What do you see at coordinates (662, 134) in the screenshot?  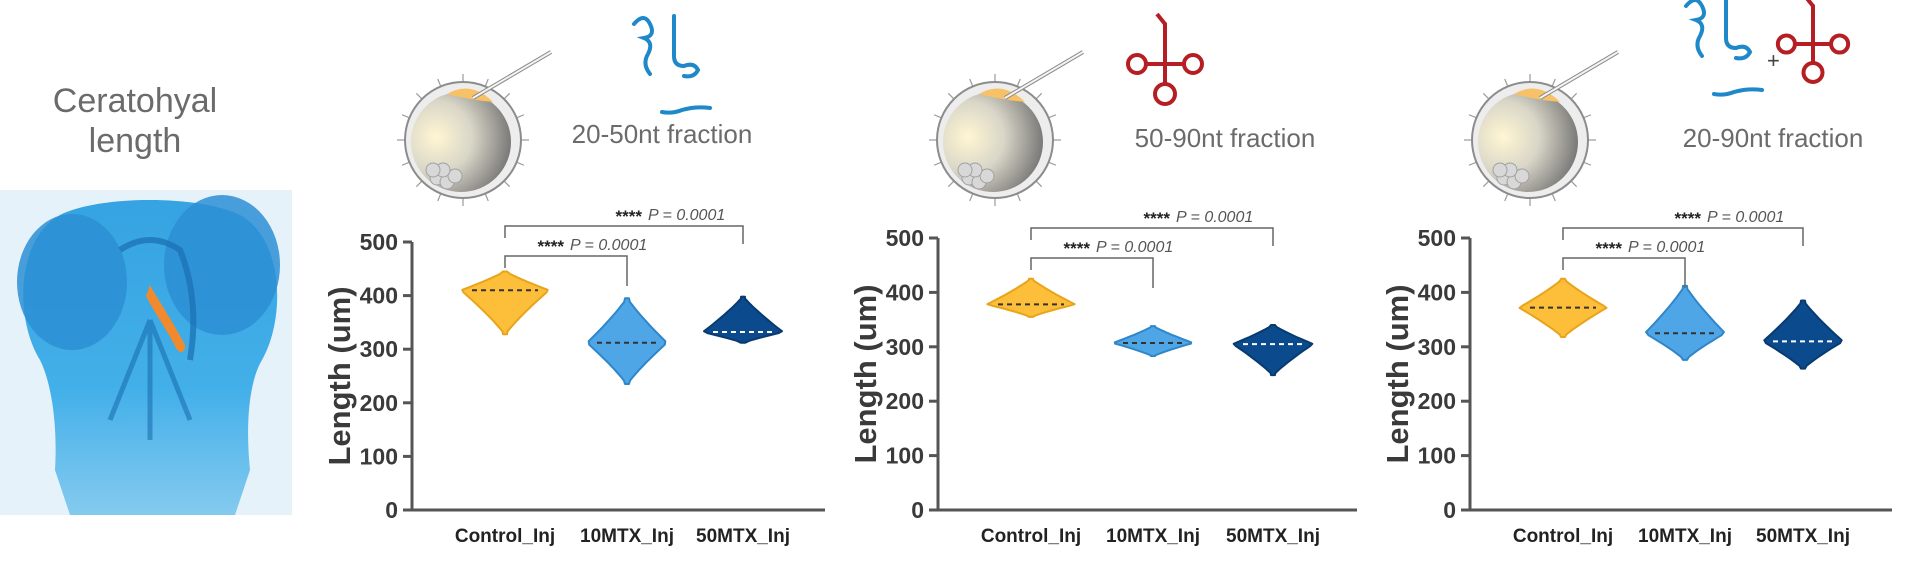 I see `fraction-label: 20-50nt fraction` at bounding box center [662, 134].